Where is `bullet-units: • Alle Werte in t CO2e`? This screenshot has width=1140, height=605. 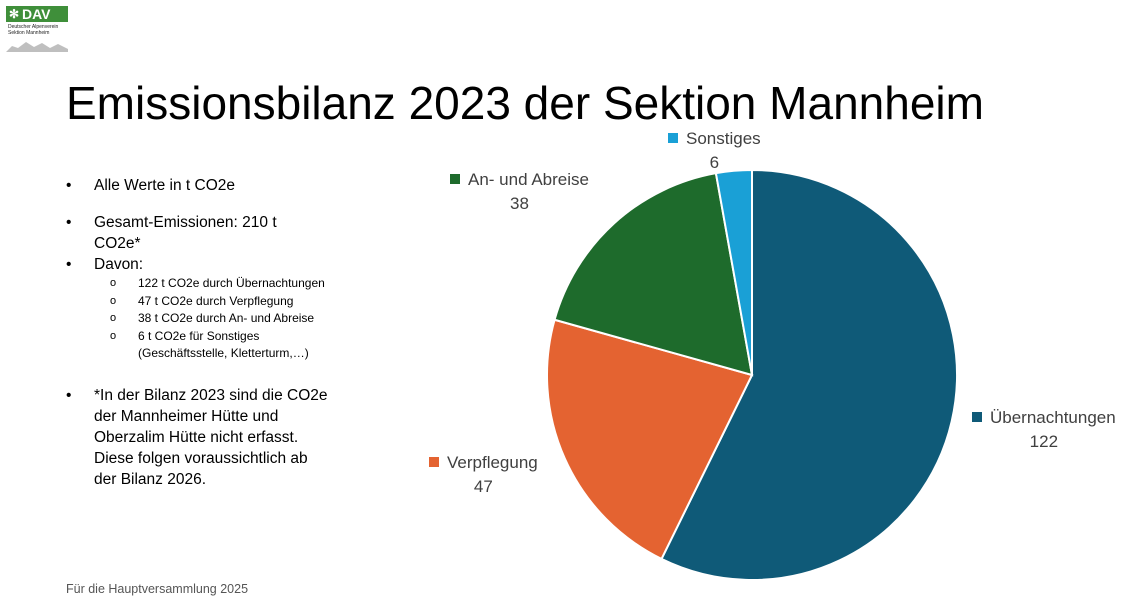
bullet-units: • Alle Werte in t CO2e is located at coordinates (231, 185).